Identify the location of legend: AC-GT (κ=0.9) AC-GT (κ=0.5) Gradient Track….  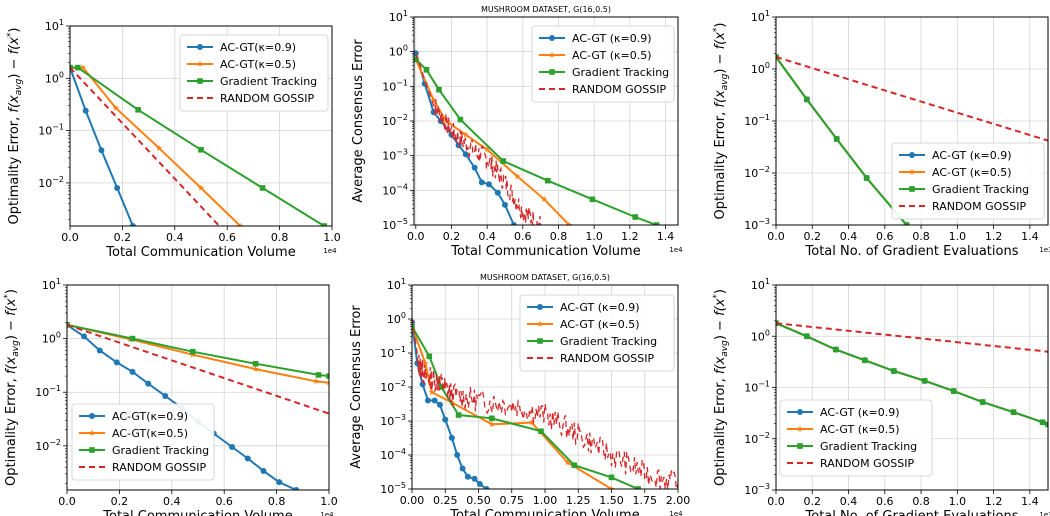
(597, 333).